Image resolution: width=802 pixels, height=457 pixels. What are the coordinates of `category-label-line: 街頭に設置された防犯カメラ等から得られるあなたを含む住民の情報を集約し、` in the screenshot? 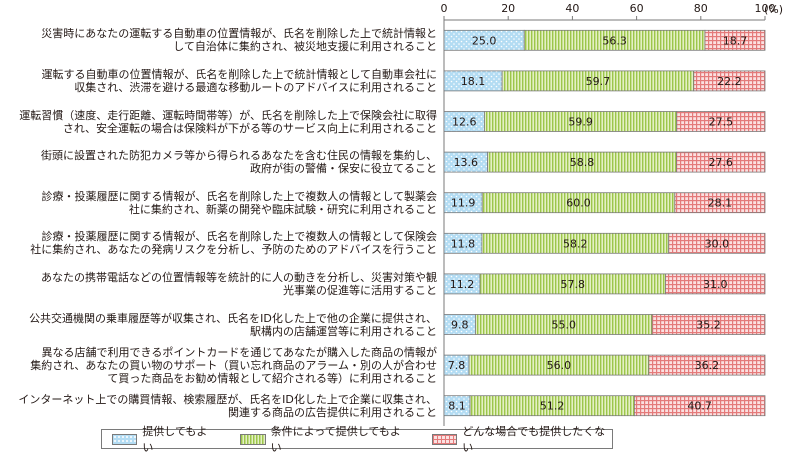 It's located at (239, 156).